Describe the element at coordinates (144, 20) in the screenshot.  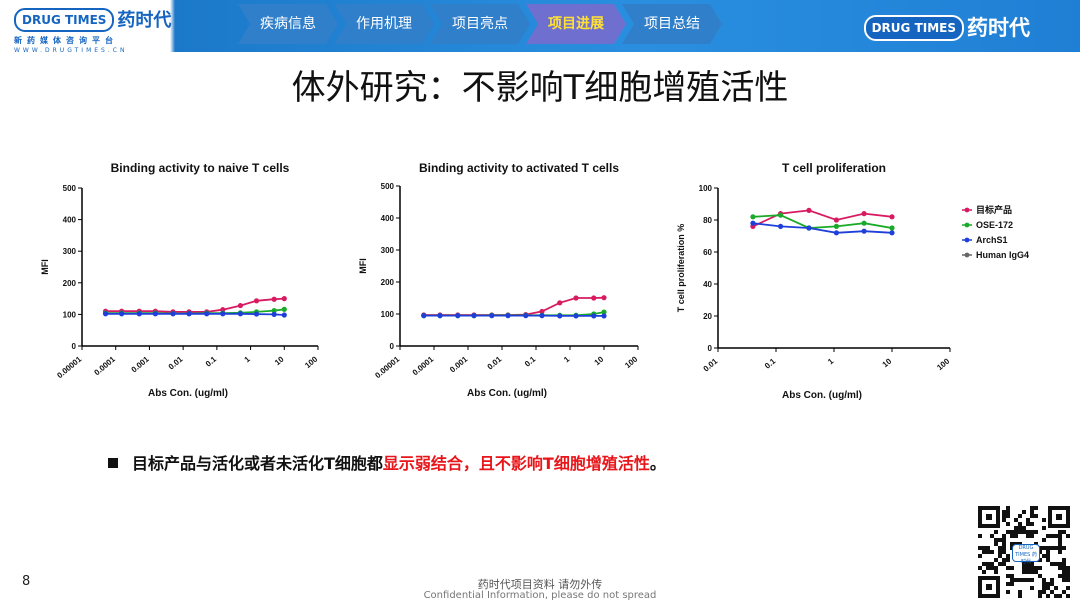
I see `logo-cn: 药时代` at that location.